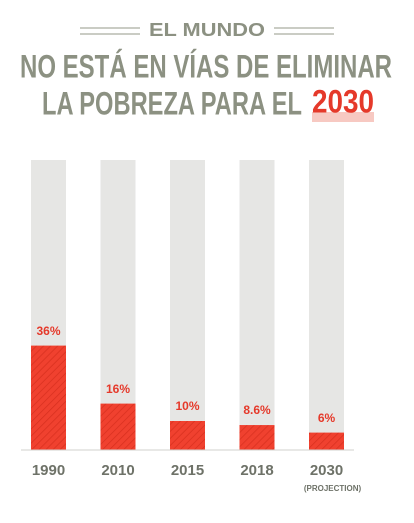  I want to click on value-label: 16%, so click(118, 389).